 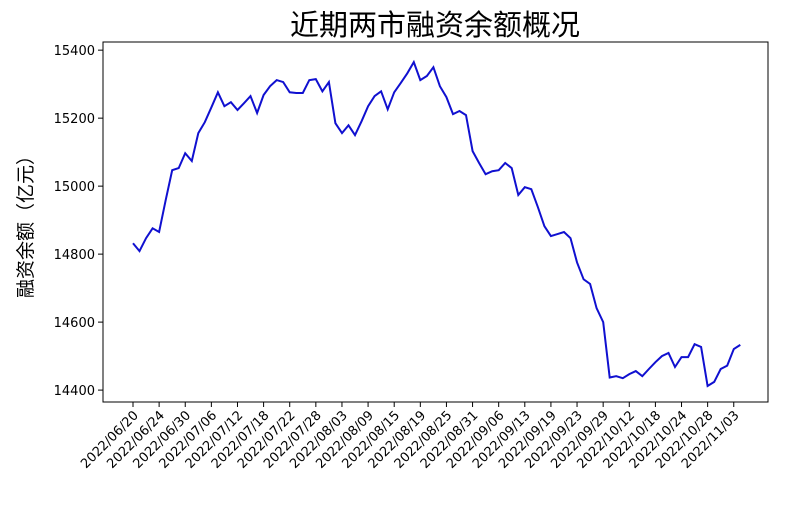 I want to click on y-tick-label: 14800, so click(x=74, y=255).